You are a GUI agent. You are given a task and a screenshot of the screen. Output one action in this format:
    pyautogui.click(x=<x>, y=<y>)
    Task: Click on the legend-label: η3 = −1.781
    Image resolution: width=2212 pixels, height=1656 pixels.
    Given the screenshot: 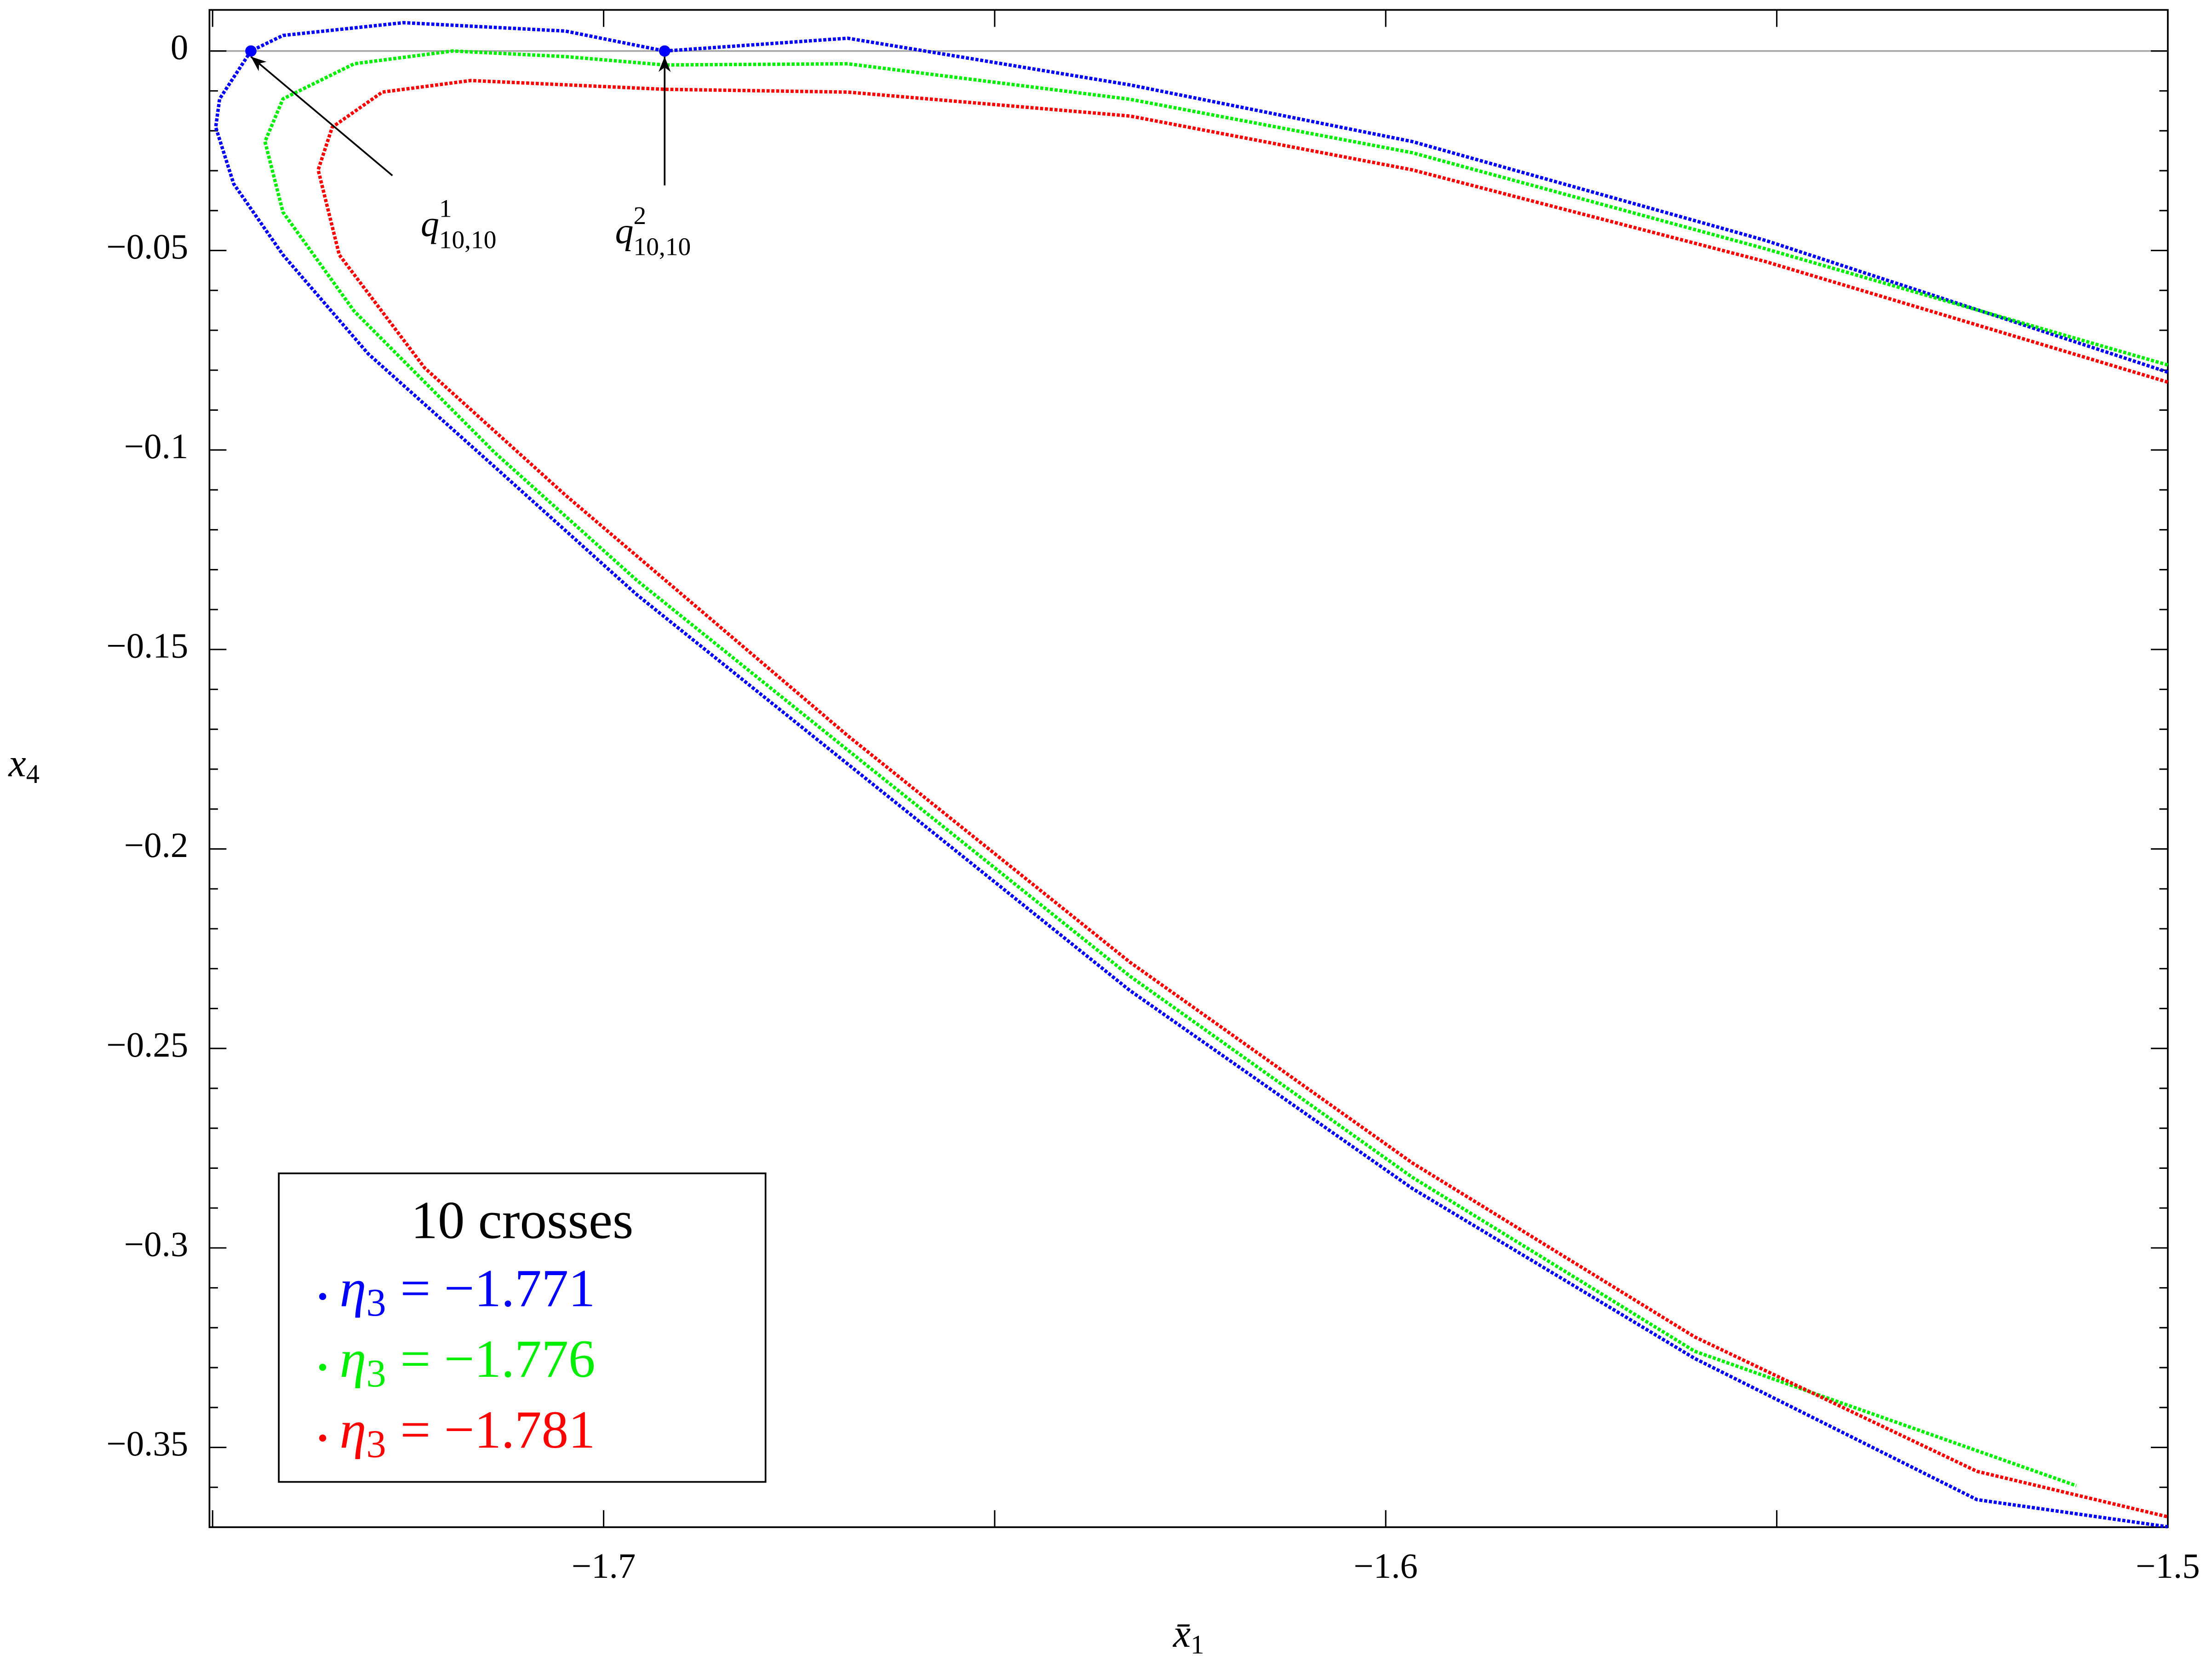 What is the action you would take?
    pyautogui.click(x=468, y=1433)
    